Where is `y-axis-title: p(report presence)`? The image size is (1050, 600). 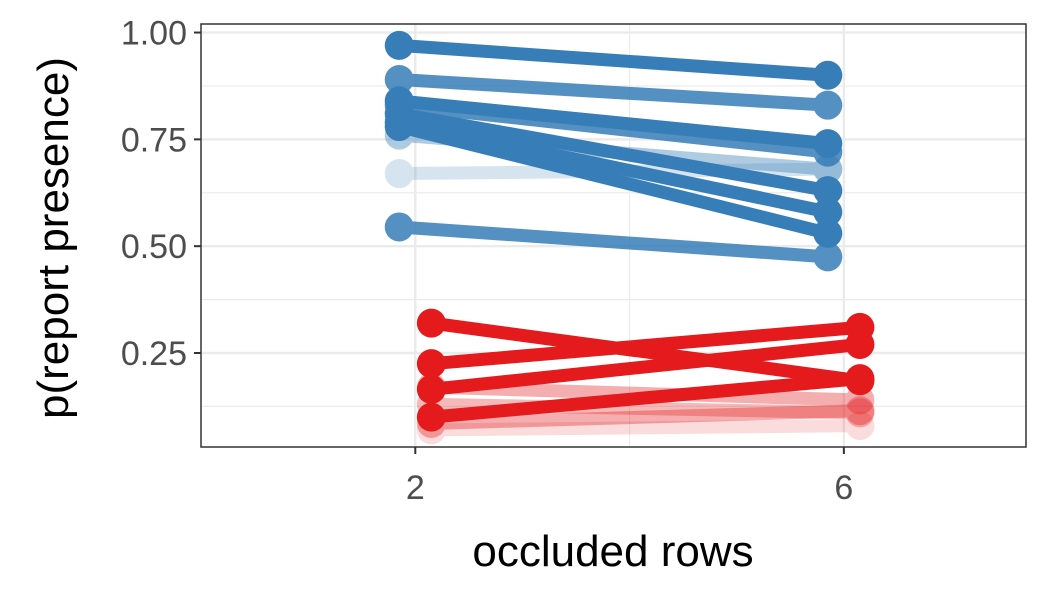
y-axis-title: p(report presence) is located at coordinates (53, 238).